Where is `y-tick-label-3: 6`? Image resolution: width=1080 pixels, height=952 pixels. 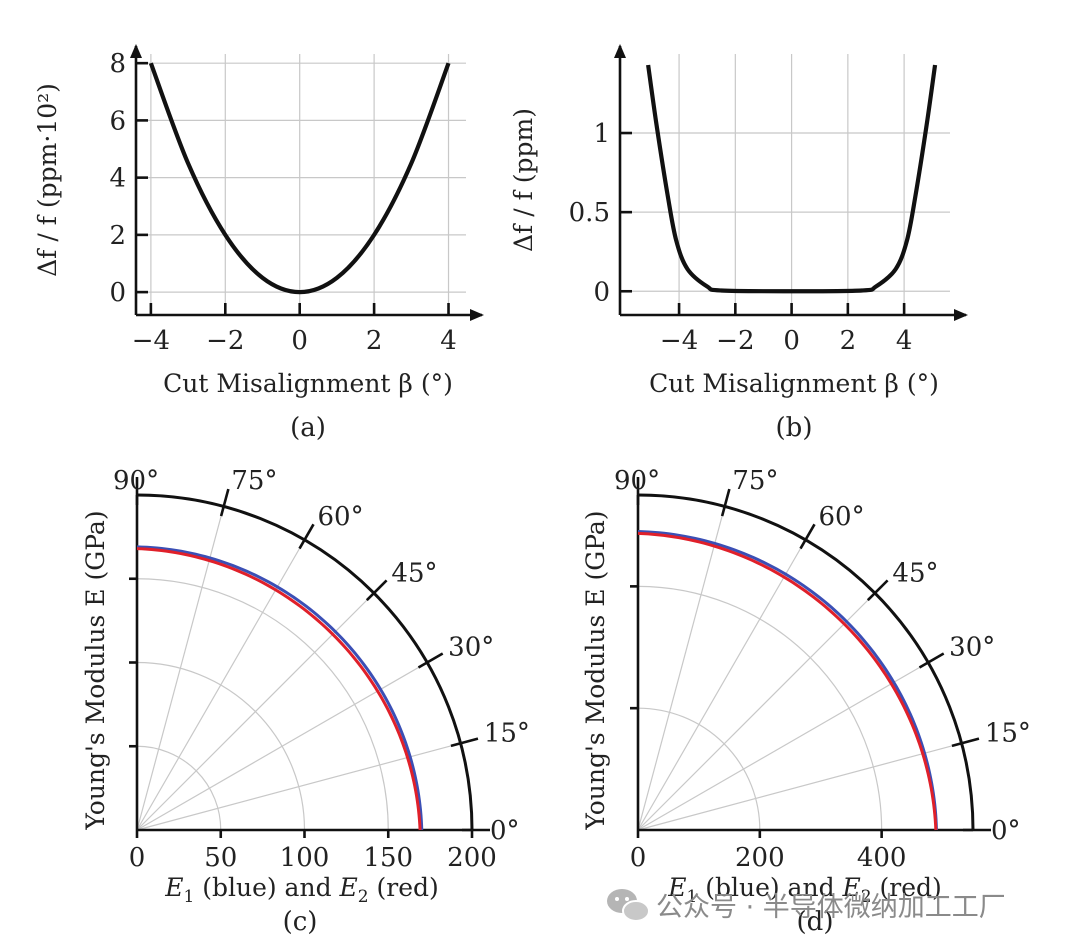 y-tick-label-3: 6 is located at coordinates (117, 121).